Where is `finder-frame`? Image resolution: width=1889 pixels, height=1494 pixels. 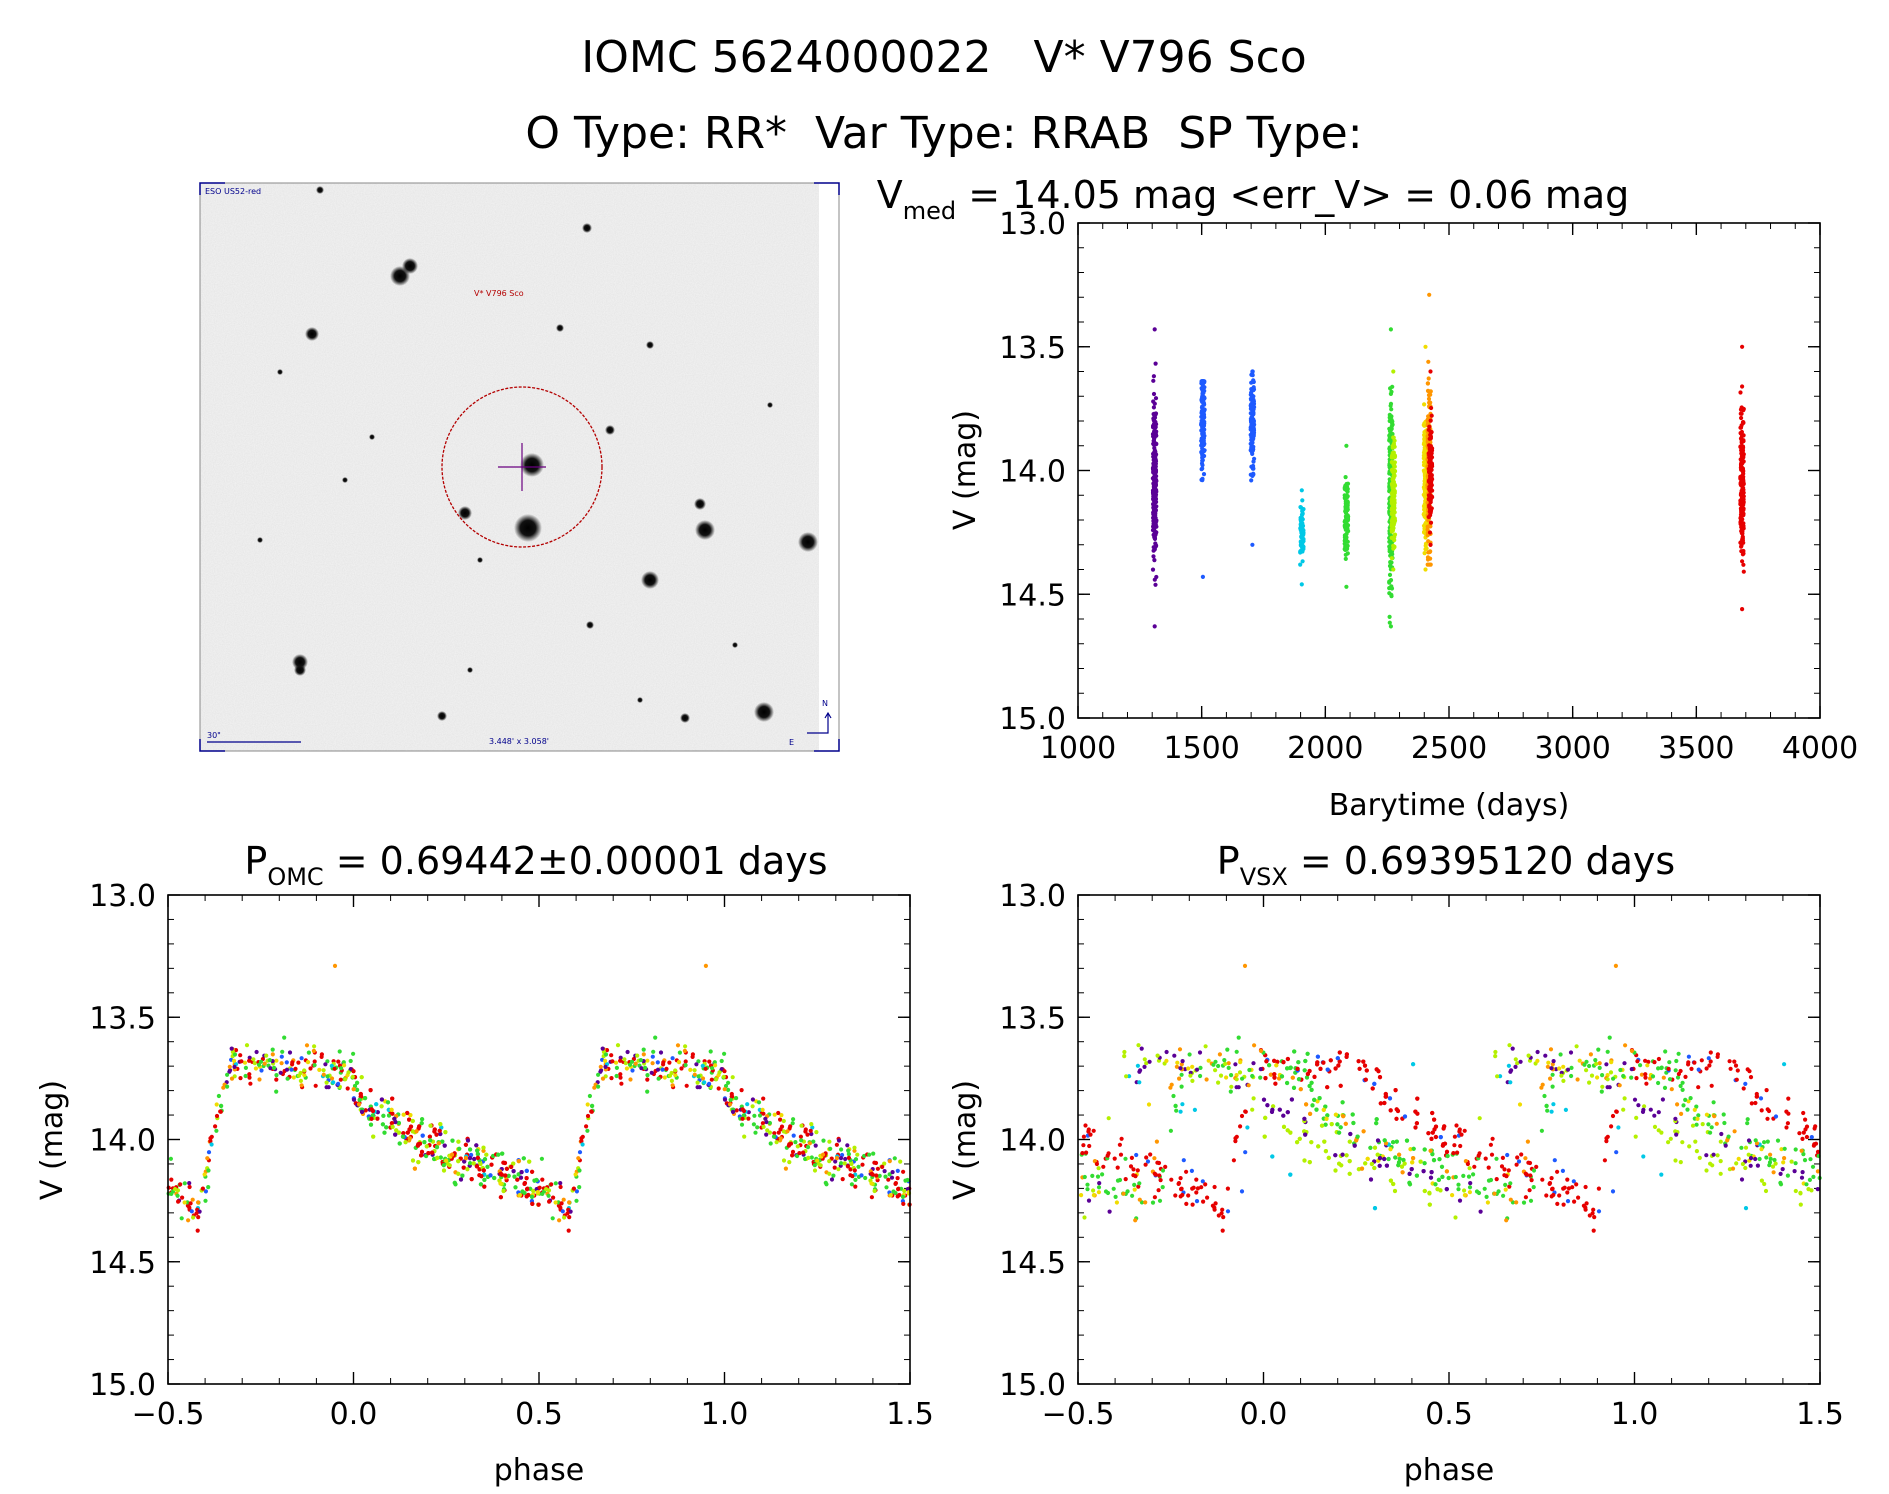
finder-frame is located at coordinates (519, 467).